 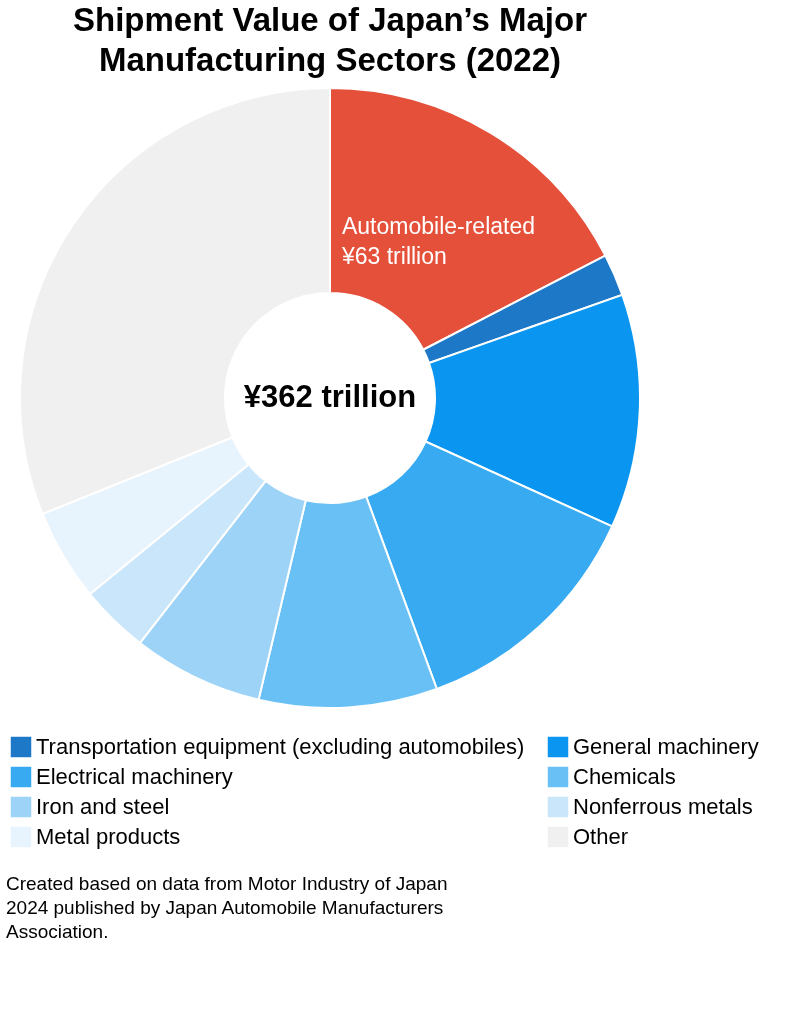 I want to click on text: ¥362 trillion, so click(x=330, y=396).